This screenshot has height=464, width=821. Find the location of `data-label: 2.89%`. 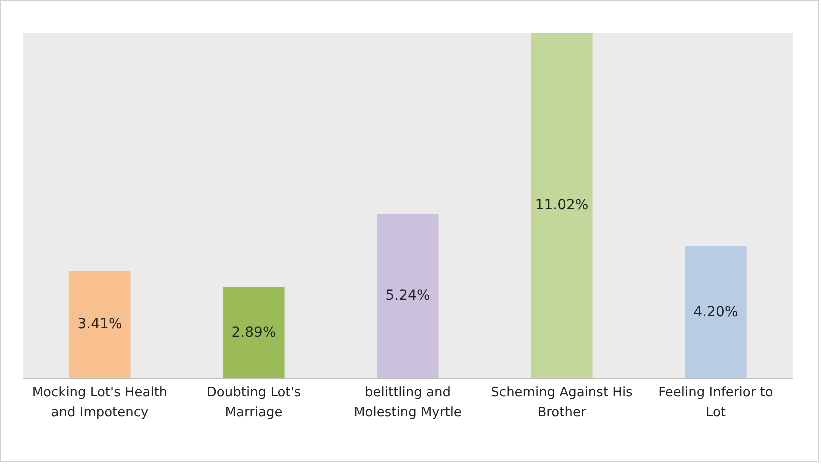

data-label: 2.89% is located at coordinates (254, 332).